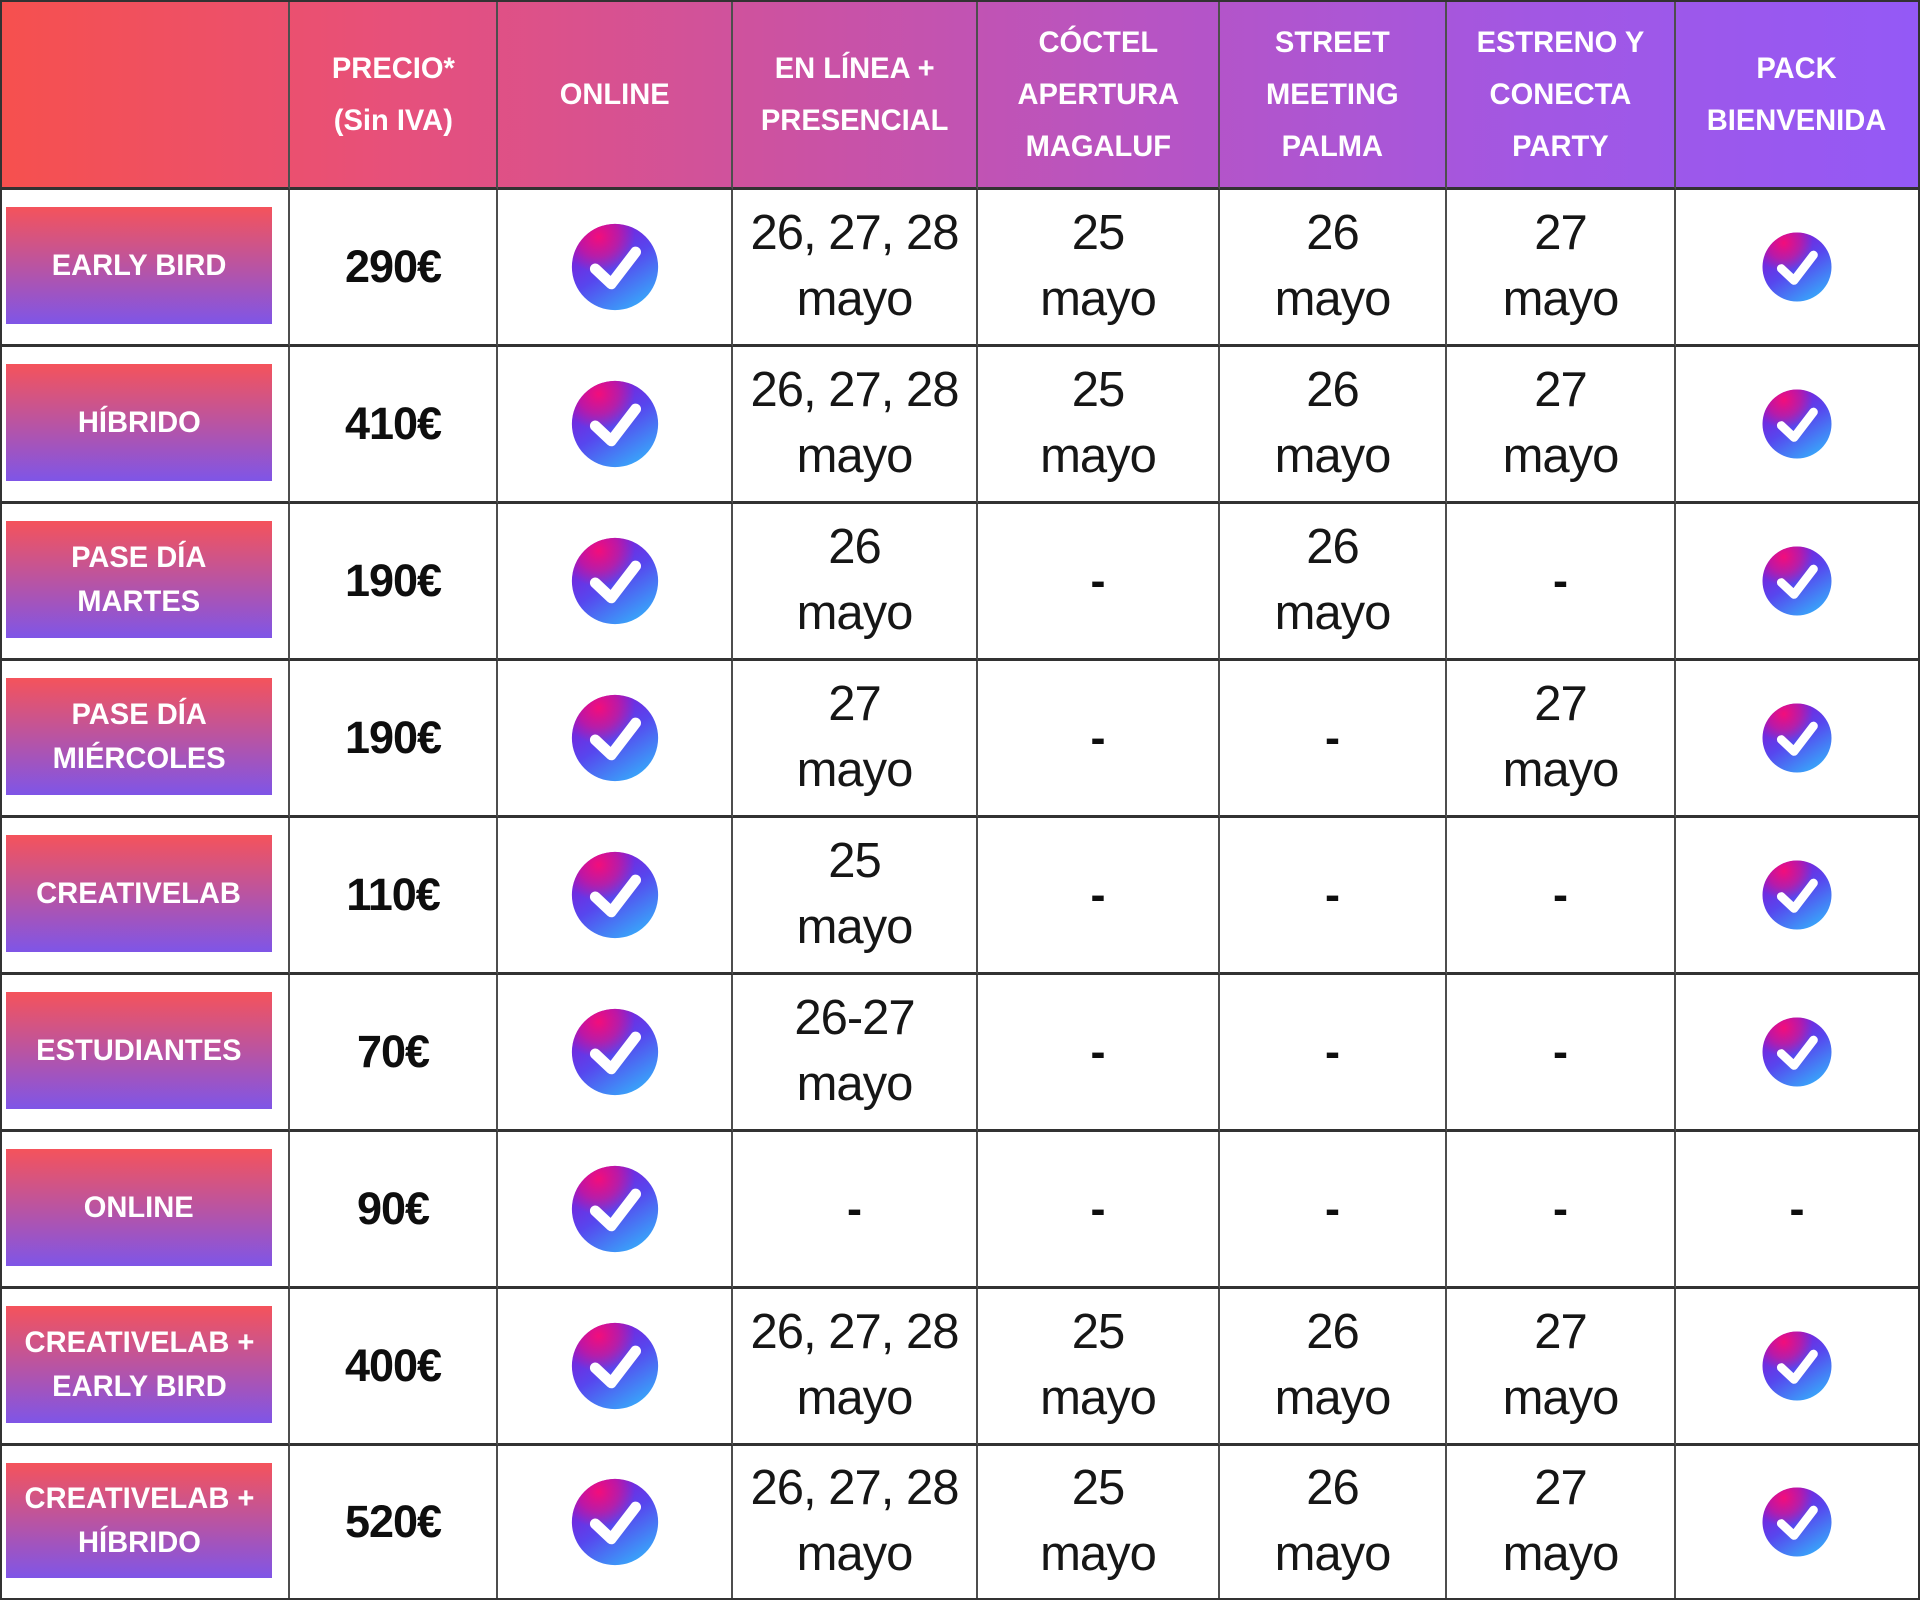 The width and height of the screenshot is (1920, 1600). Describe the element at coordinates (393, 1051) in the screenshot. I see `price-value: 70€` at that location.